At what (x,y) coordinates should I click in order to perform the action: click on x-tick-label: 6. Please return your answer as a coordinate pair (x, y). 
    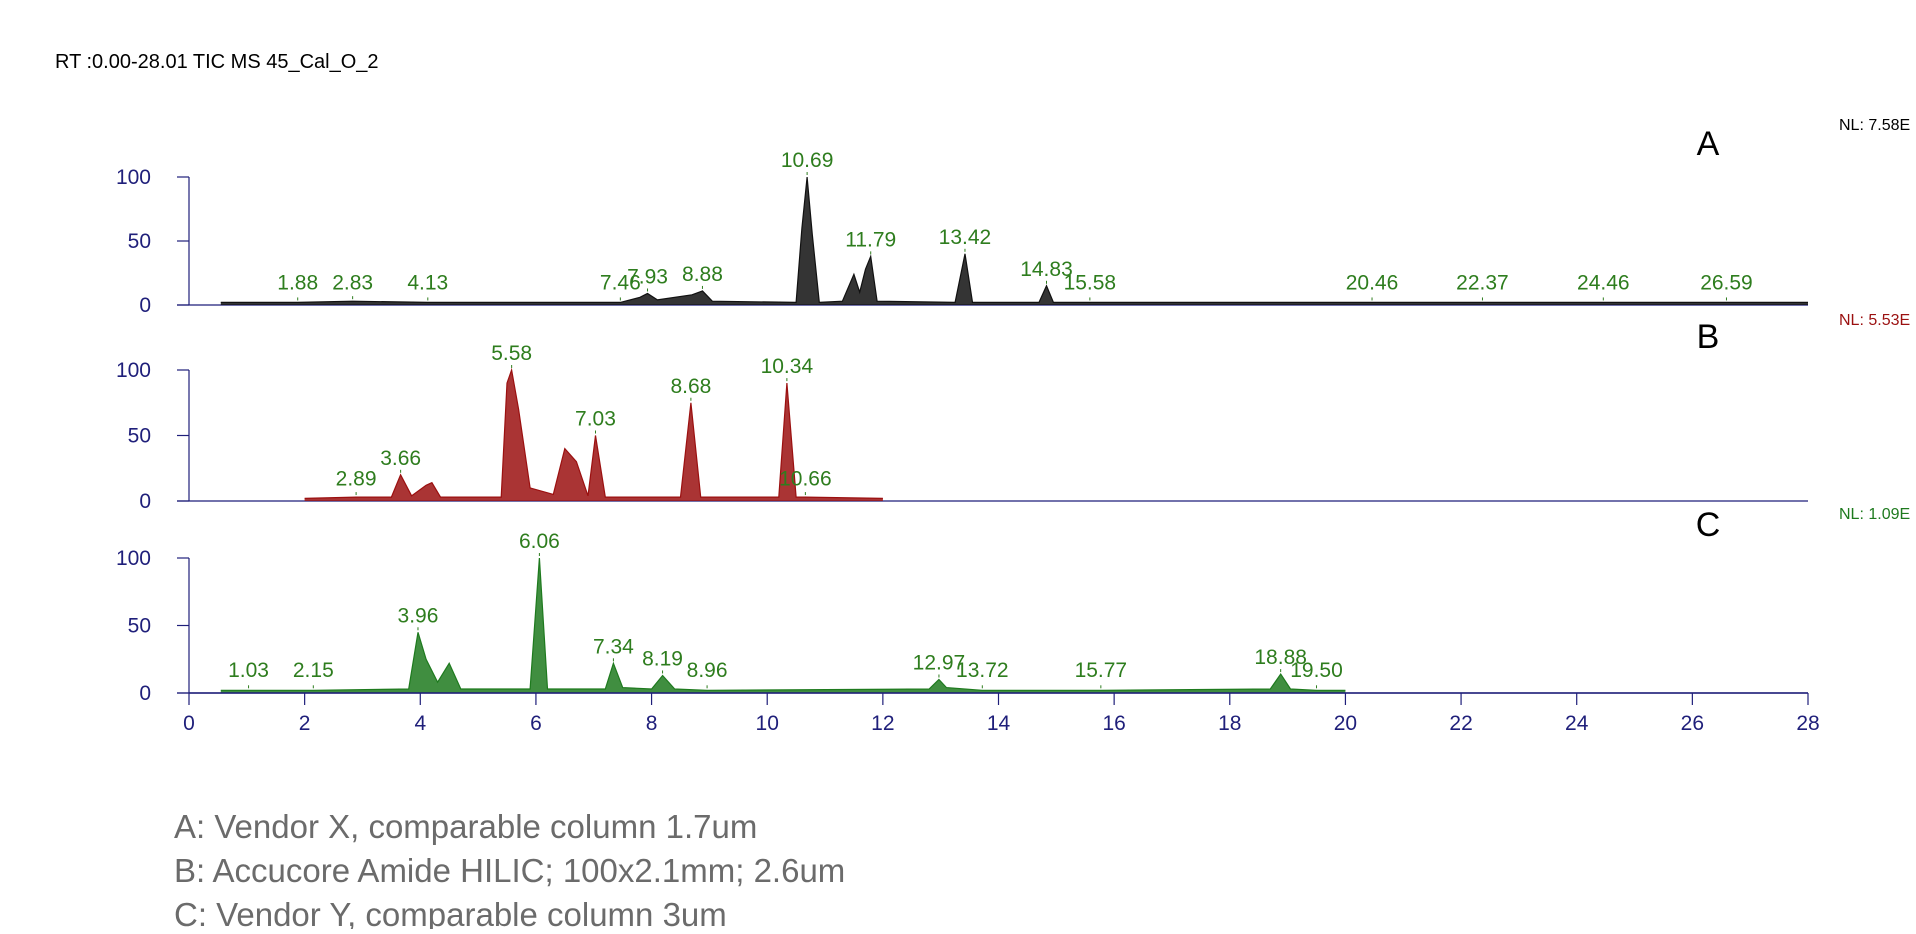
    Looking at the image, I should click on (536, 723).